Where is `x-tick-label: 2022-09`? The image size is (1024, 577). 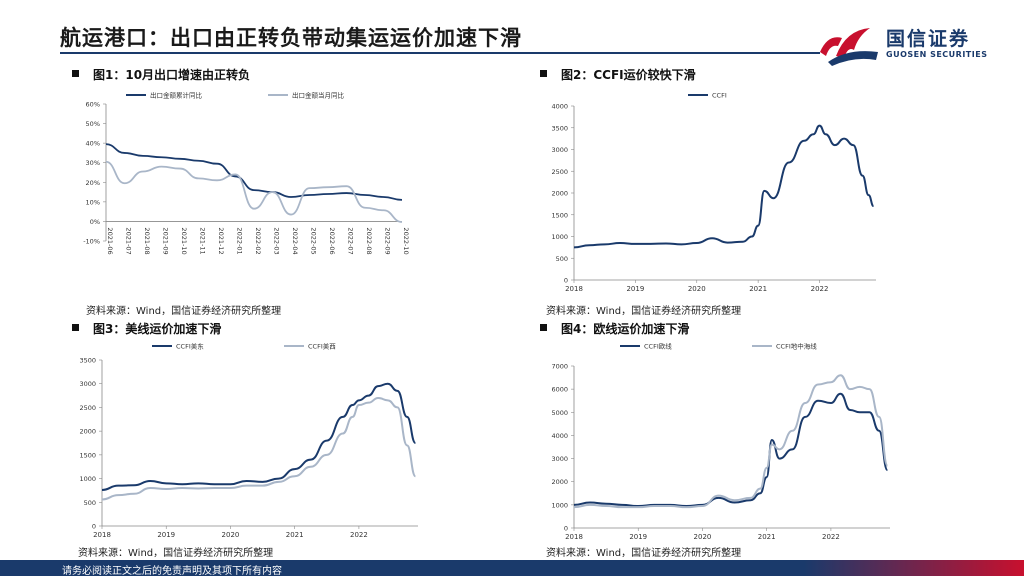
x-tick-label: 2022-09 is located at coordinates (388, 240).